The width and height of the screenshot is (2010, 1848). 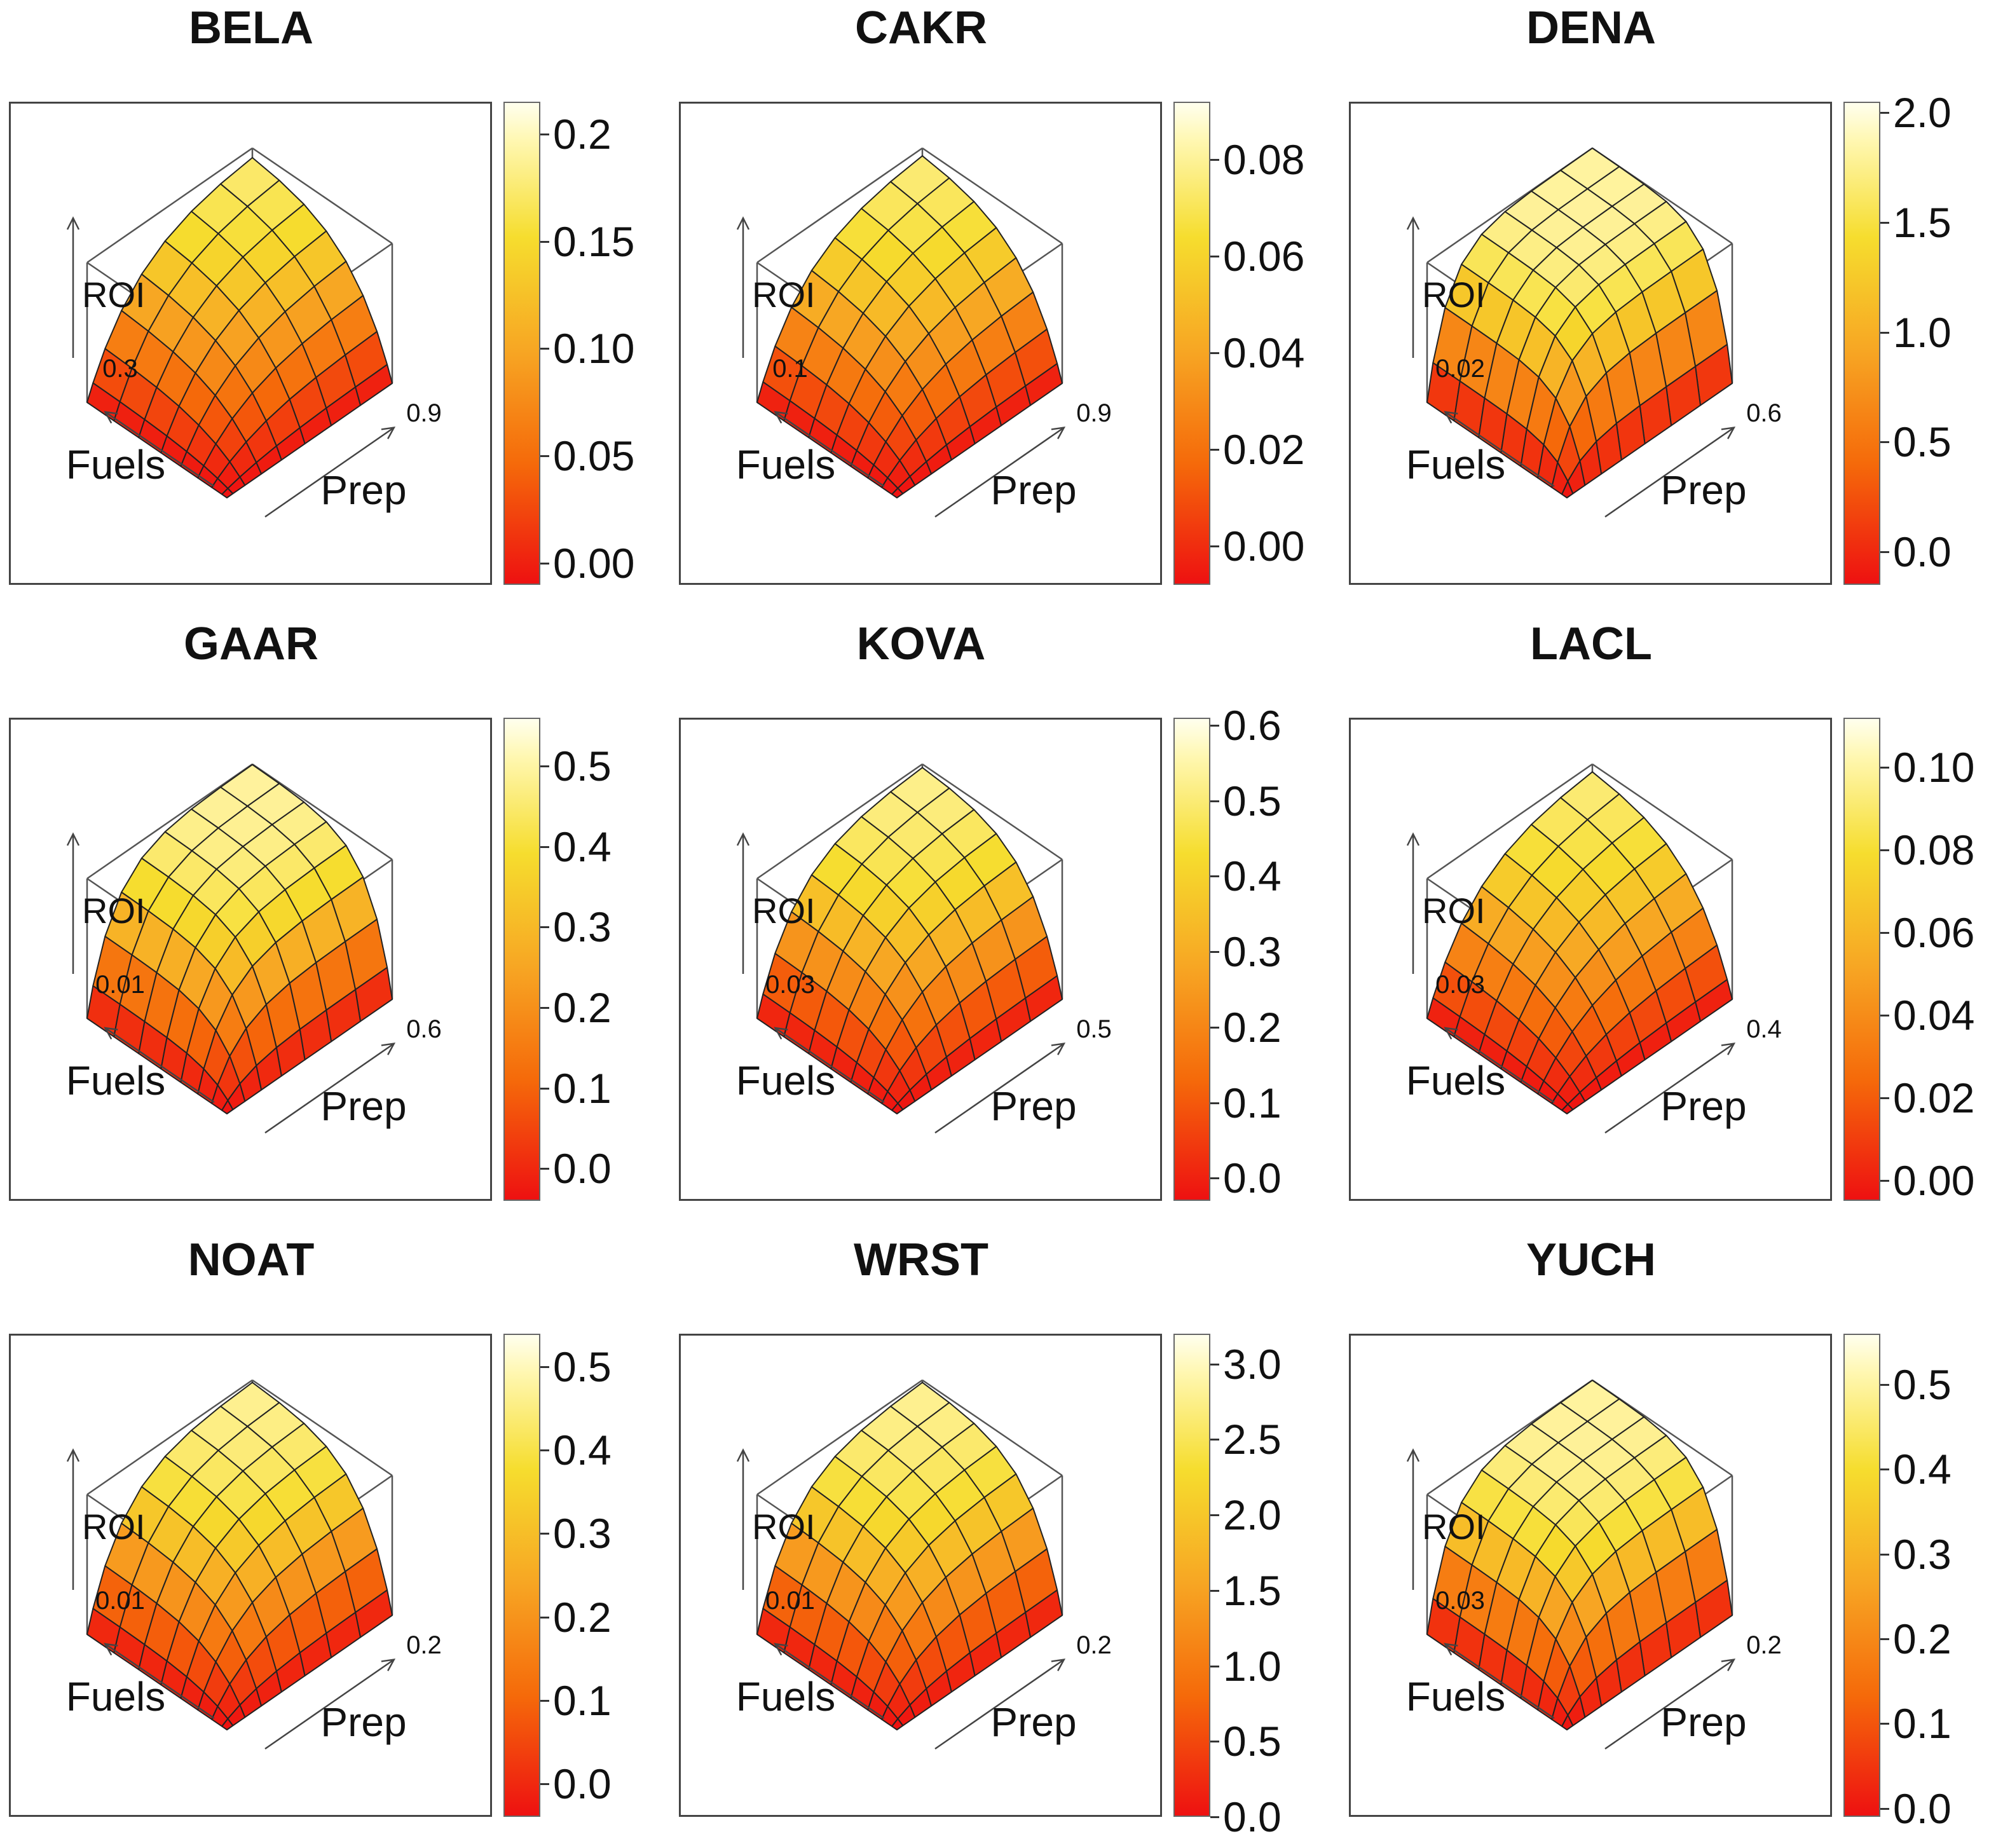 I want to click on chart-title: GAAR, so click(x=251, y=644).